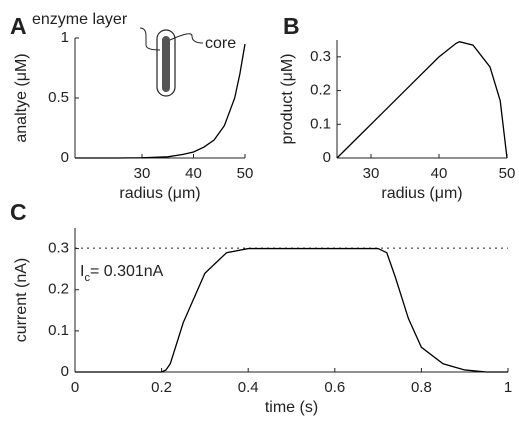 The image size is (519, 422). I want to click on x-tick-label: 0, so click(75, 387).